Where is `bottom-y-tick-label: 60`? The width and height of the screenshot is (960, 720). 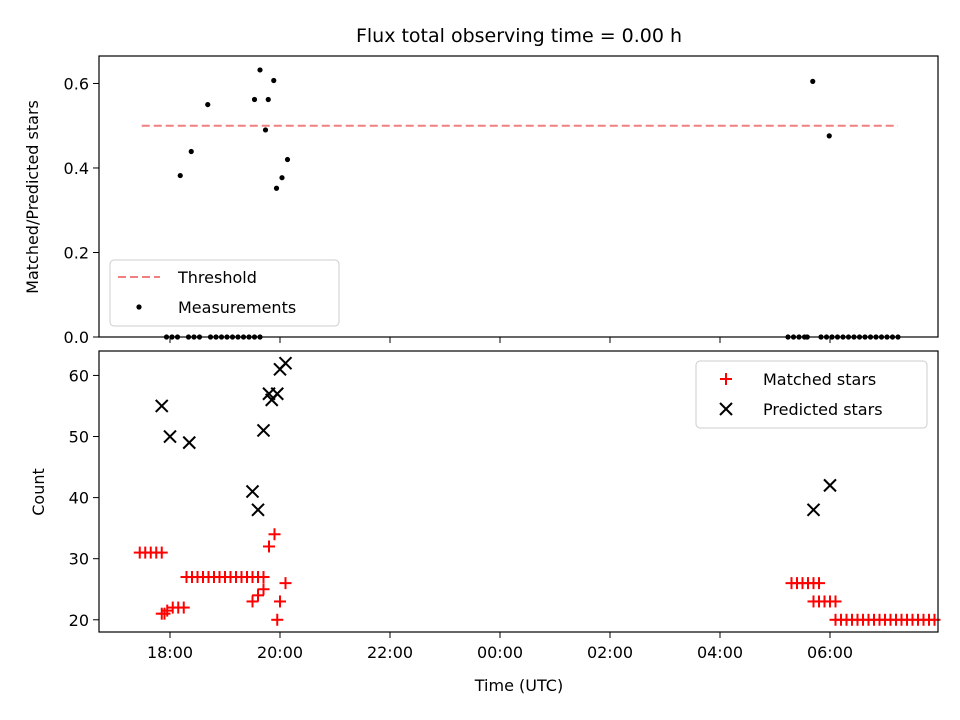 bottom-y-tick-label: 60 is located at coordinates (79, 375).